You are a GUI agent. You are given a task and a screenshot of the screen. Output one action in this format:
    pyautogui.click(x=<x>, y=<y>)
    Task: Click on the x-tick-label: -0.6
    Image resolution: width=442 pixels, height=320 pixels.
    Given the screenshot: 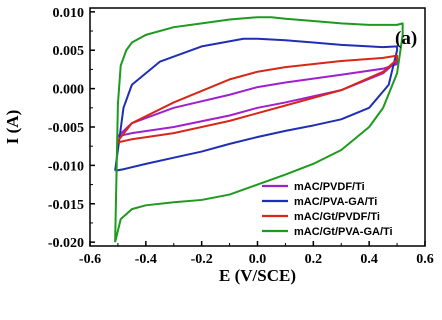 What is the action you would take?
    pyautogui.click(x=90, y=259)
    